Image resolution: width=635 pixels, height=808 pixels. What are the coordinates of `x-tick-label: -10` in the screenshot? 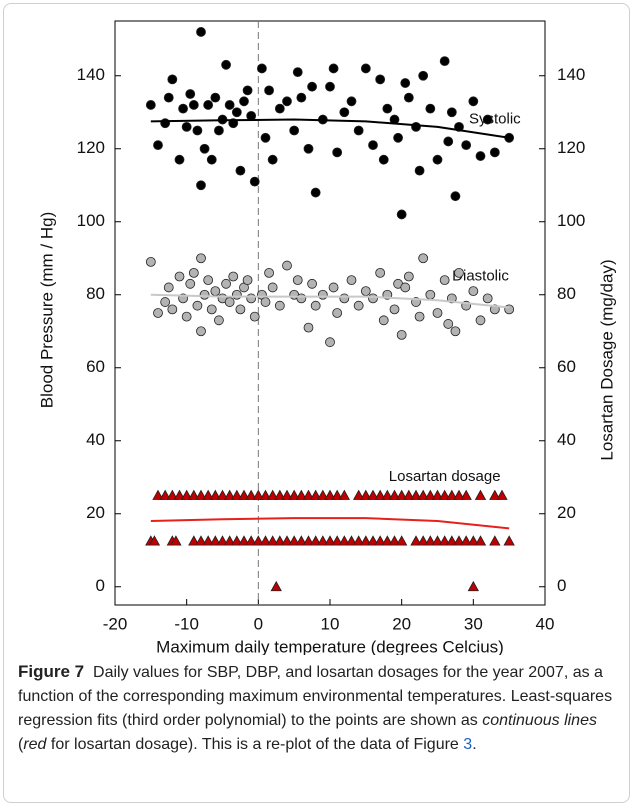 It's located at (186, 623).